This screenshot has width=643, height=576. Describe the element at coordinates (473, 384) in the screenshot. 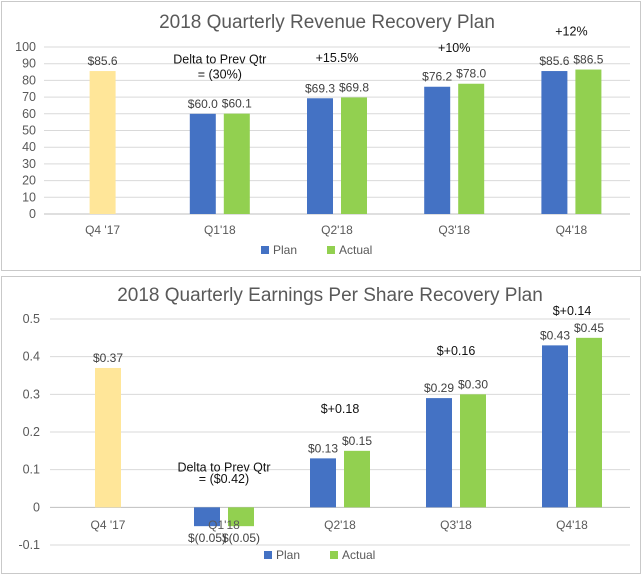

I see `eps-data-label-actual: $0.30` at that location.